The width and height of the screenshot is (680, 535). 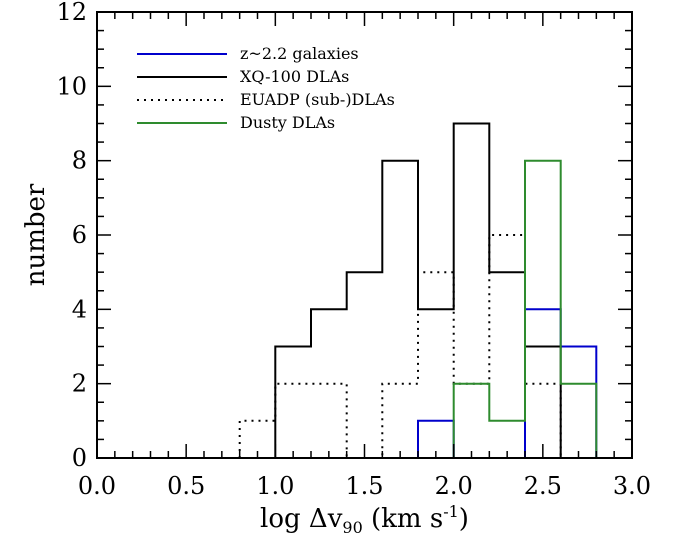 I want to click on x-tick-label: 0.0, so click(x=97, y=486).